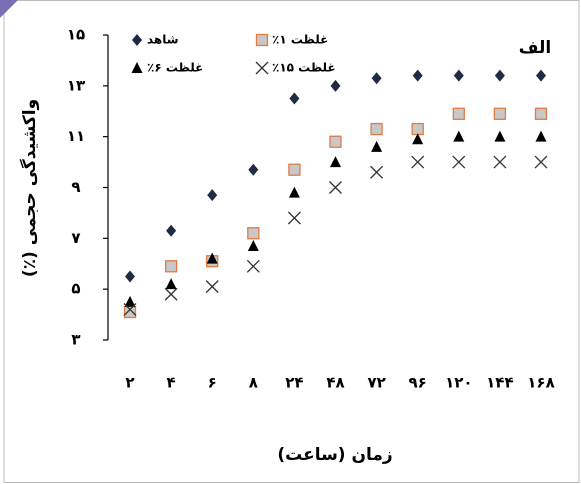  I want to click on legend-label: غلظت ۱۵٪, so click(304, 68).